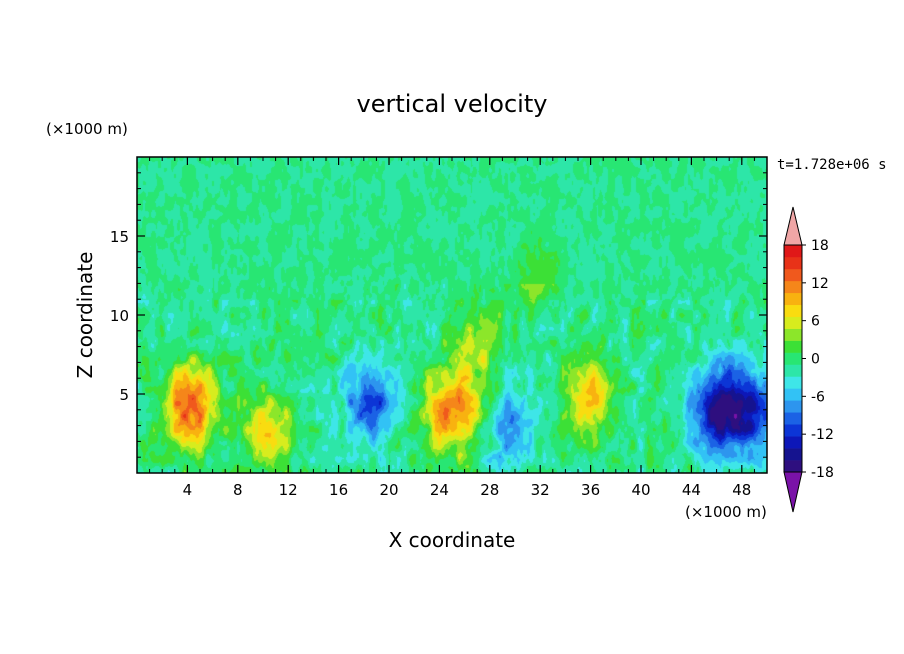 This screenshot has height=654, width=904. Describe the element at coordinates (818, 397) in the screenshot. I see `colorbar-tick-label: -6` at that location.